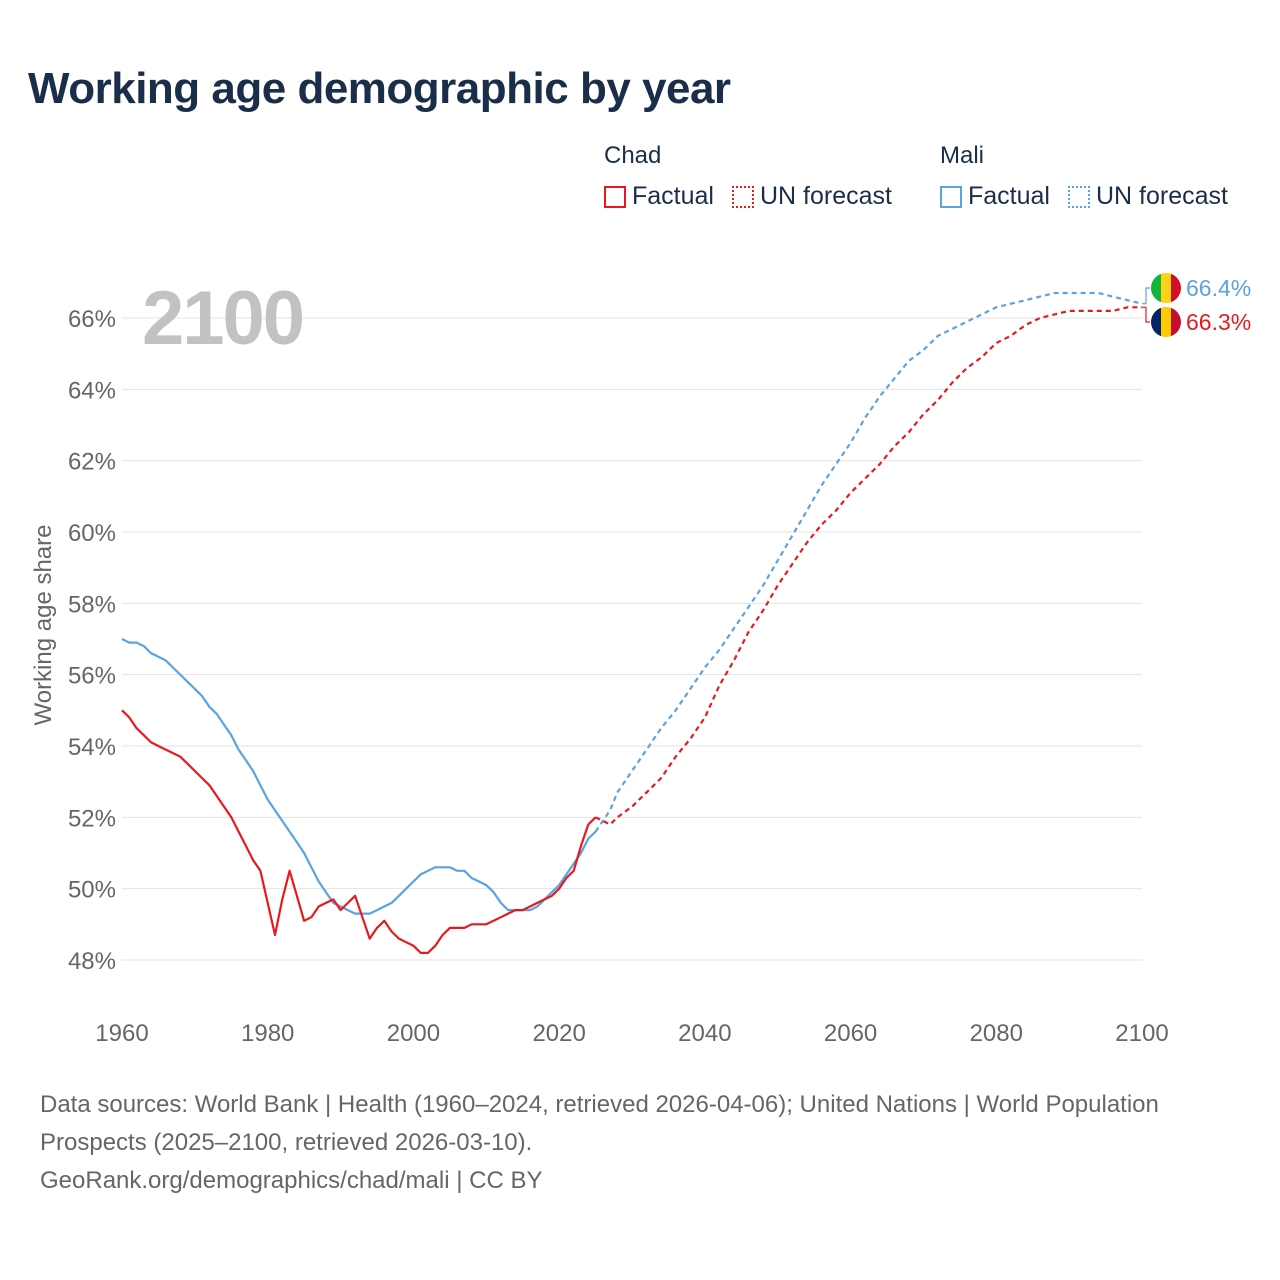 This screenshot has width=1280, height=1280. What do you see at coordinates (825, 196) in the screenshot?
I see `legend-chad-forecast-label: UN forecast` at bounding box center [825, 196].